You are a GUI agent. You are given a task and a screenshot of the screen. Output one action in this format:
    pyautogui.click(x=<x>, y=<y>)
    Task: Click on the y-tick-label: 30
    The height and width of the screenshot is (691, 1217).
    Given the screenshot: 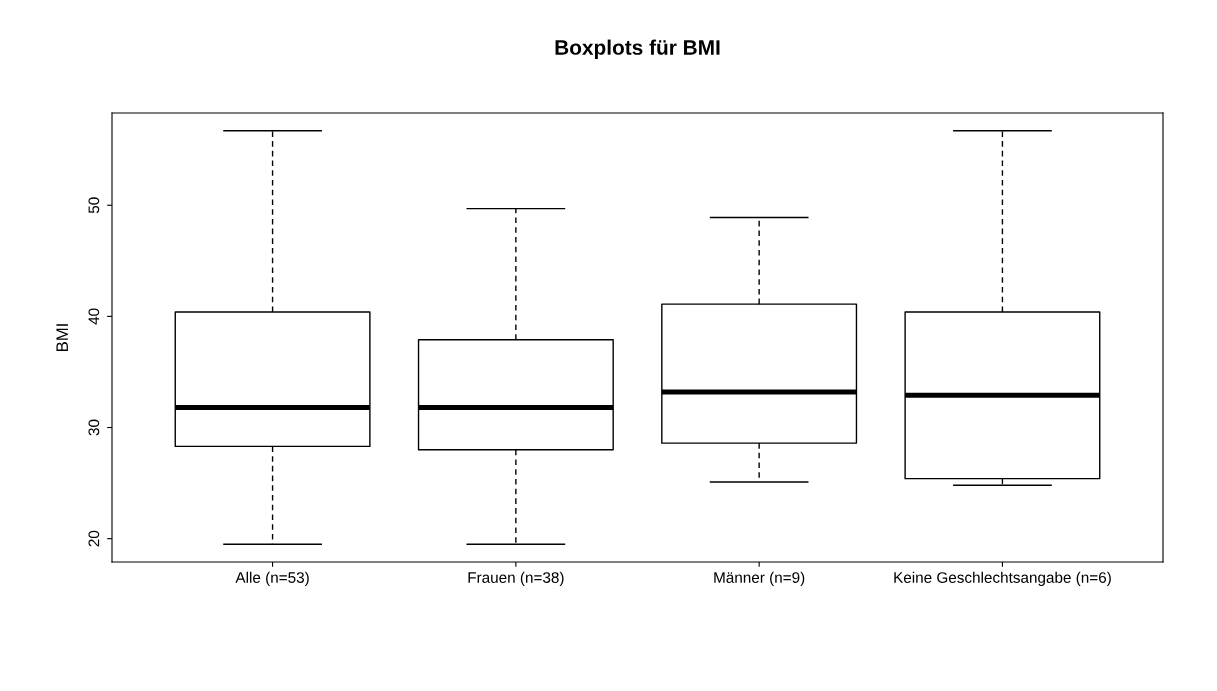 What is the action you would take?
    pyautogui.click(x=94, y=427)
    